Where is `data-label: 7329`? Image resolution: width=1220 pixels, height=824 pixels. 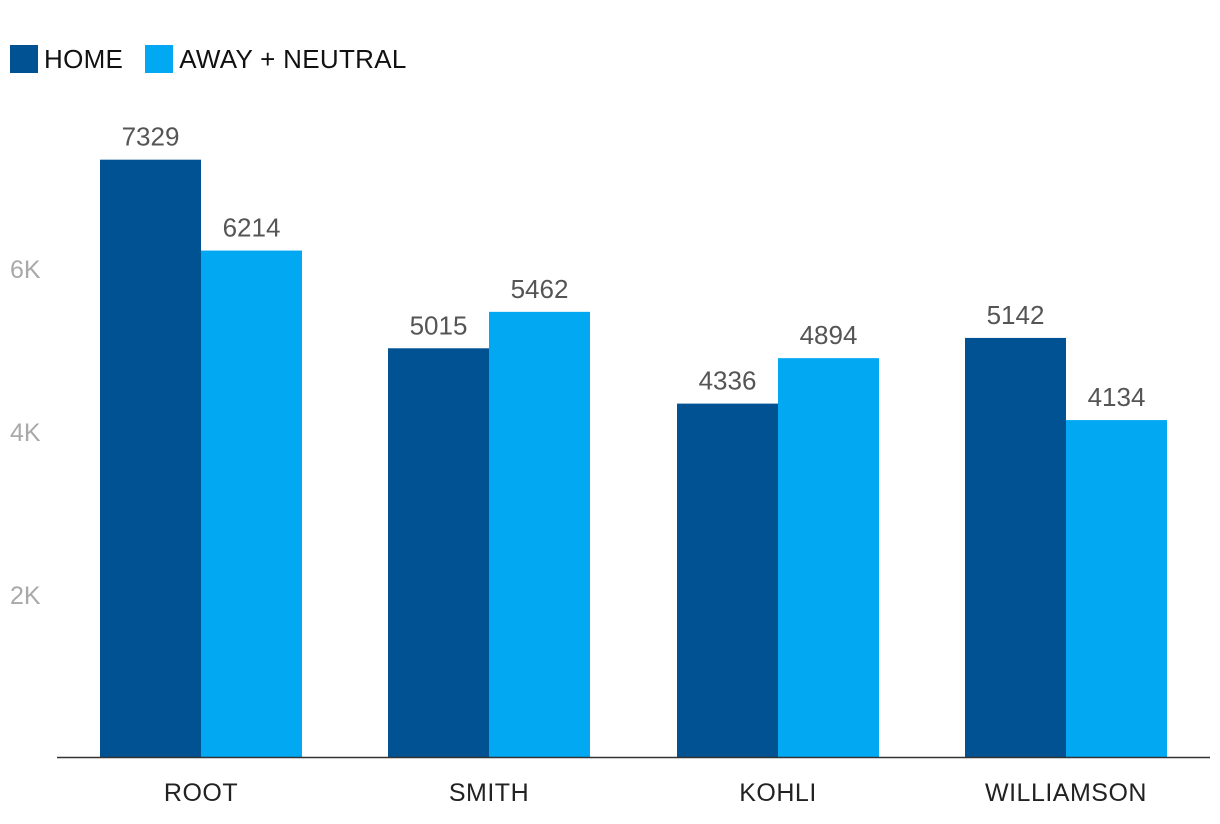
data-label: 7329 is located at coordinates (151, 137).